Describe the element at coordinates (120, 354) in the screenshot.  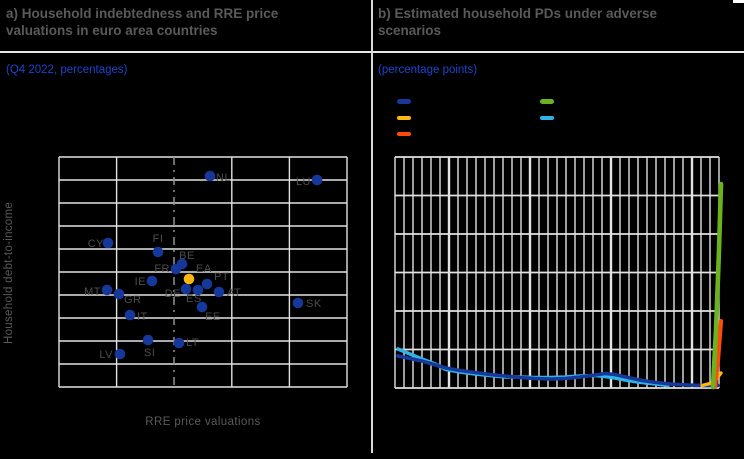
I see `scatter-point-LV` at that location.